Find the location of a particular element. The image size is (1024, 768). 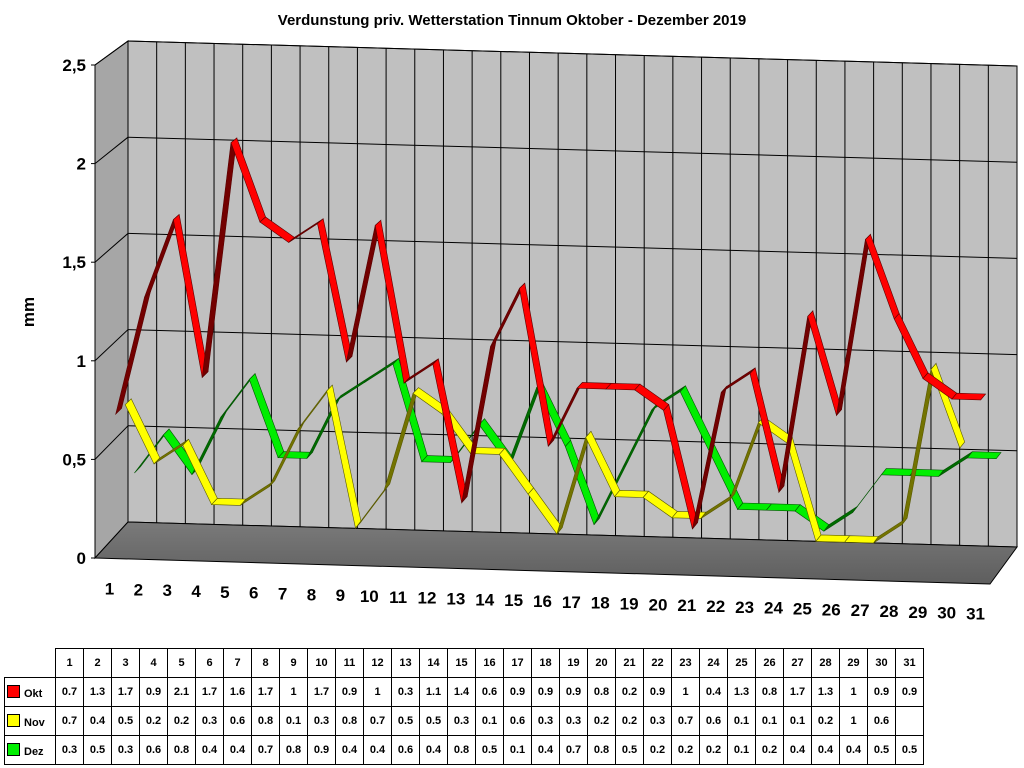

y-tick-label: 0 is located at coordinates (81, 558).